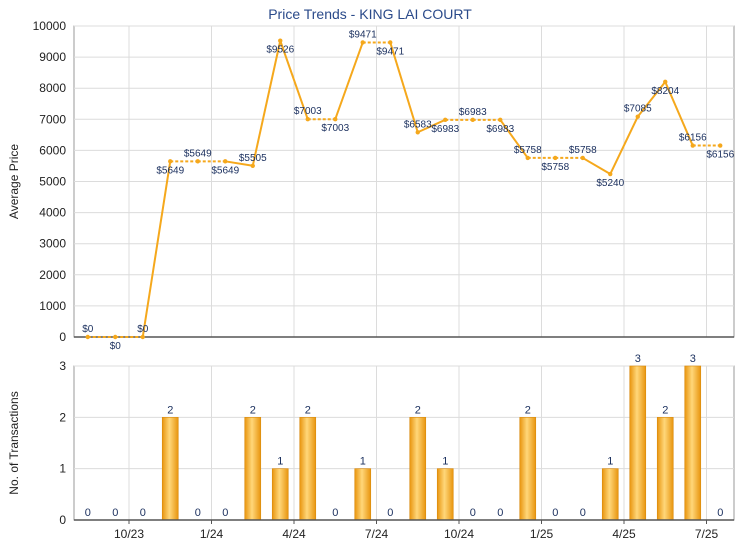 This screenshot has height=550, width=740. Describe the element at coordinates (638, 109) in the screenshot. I see `line-value-label: $7085` at that location.